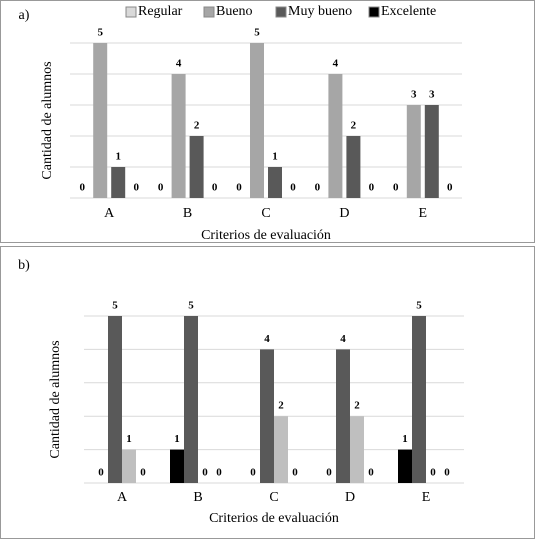 The image size is (535, 540). I want to click on legend-label: Bueno, so click(234, 11).